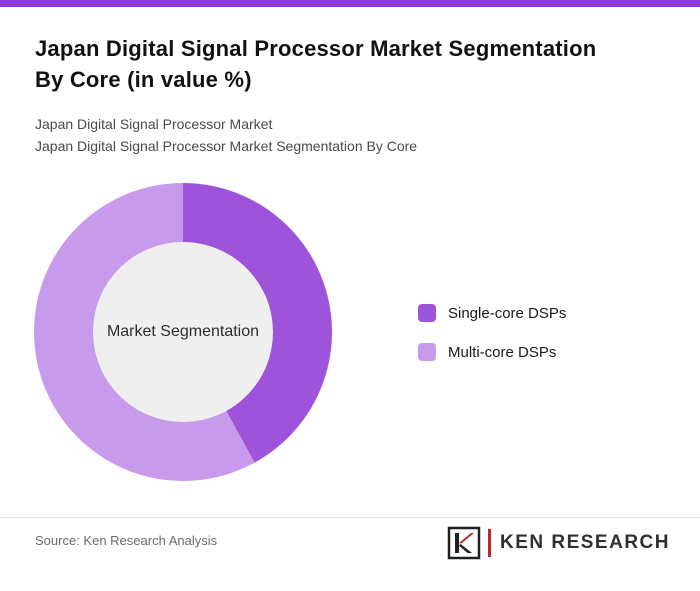 The height and width of the screenshot is (591, 700). Describe the element at coordinates (350, 3) in the screenshot. I see `top-accent-bar` at that location.